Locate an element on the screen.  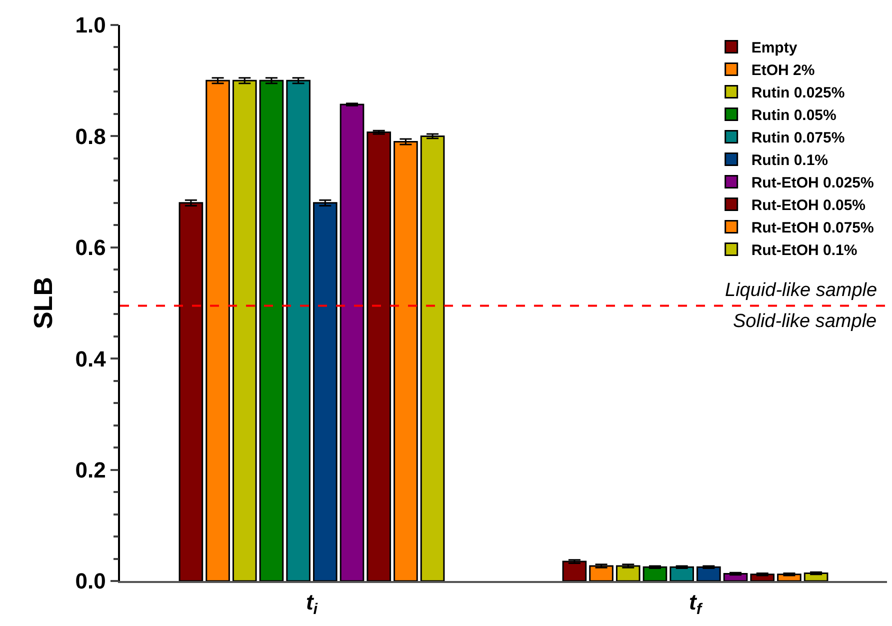
annotation: Liquid-like sample is located at coordinates (801, 290).